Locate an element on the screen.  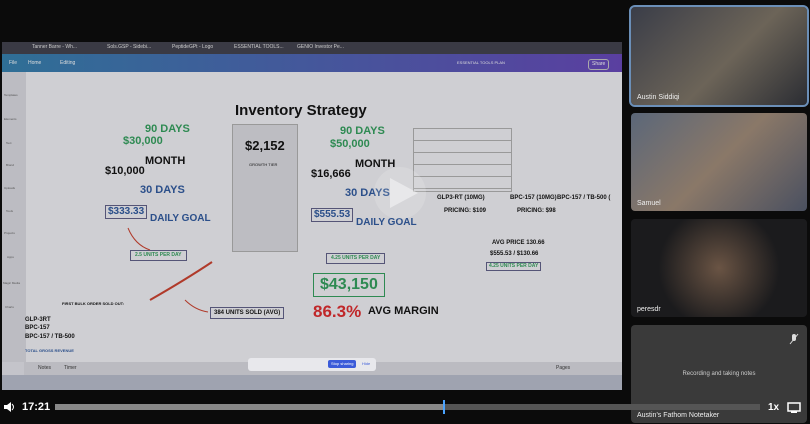
product-name: BPC-157 (10MG) is located at coordinates (533, 198).